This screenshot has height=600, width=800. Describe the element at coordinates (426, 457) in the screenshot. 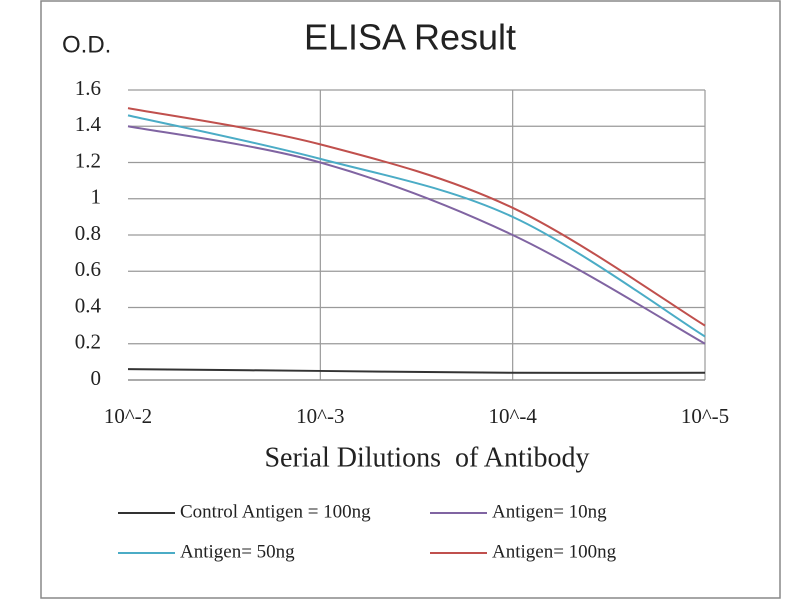

I see `x-axis-label: Serial Dilutions of Antibody` at that location.